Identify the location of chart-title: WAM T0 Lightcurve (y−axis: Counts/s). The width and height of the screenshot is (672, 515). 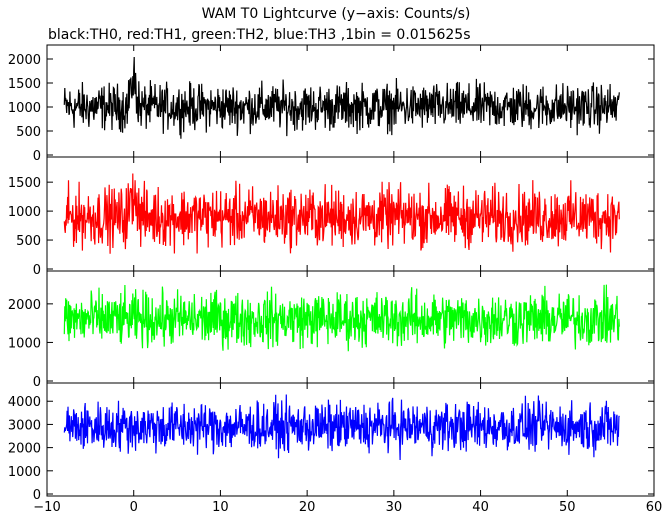
(336, 14).